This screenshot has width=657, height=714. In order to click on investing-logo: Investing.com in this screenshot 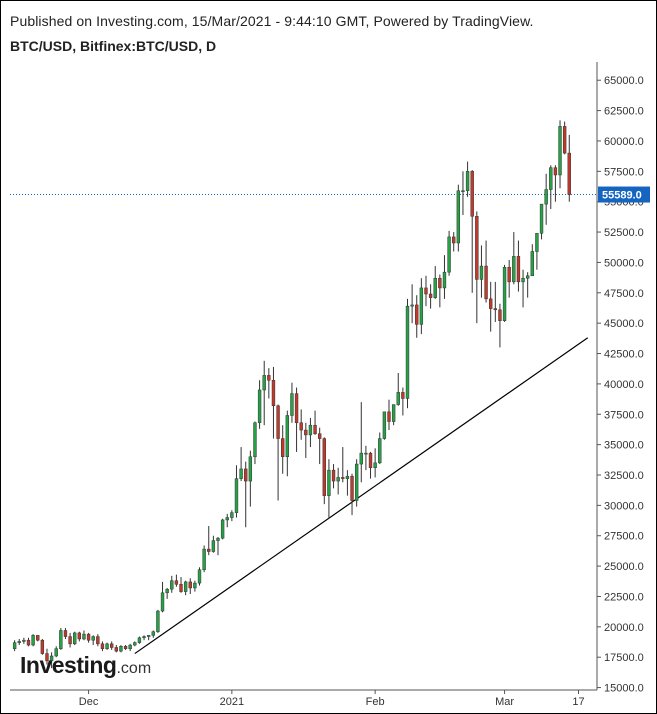, I will do `click(85, 665)`.